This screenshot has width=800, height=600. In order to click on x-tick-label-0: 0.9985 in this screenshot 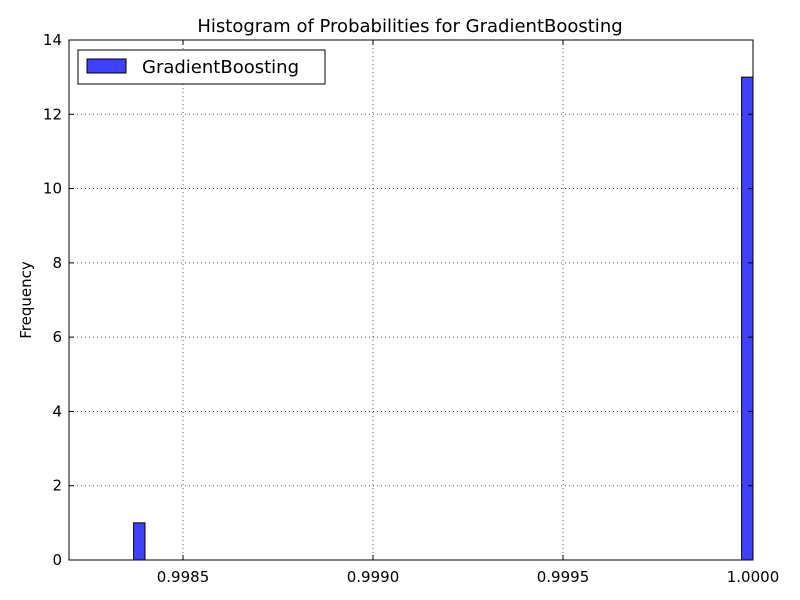, I will do `click(183, 577)`.